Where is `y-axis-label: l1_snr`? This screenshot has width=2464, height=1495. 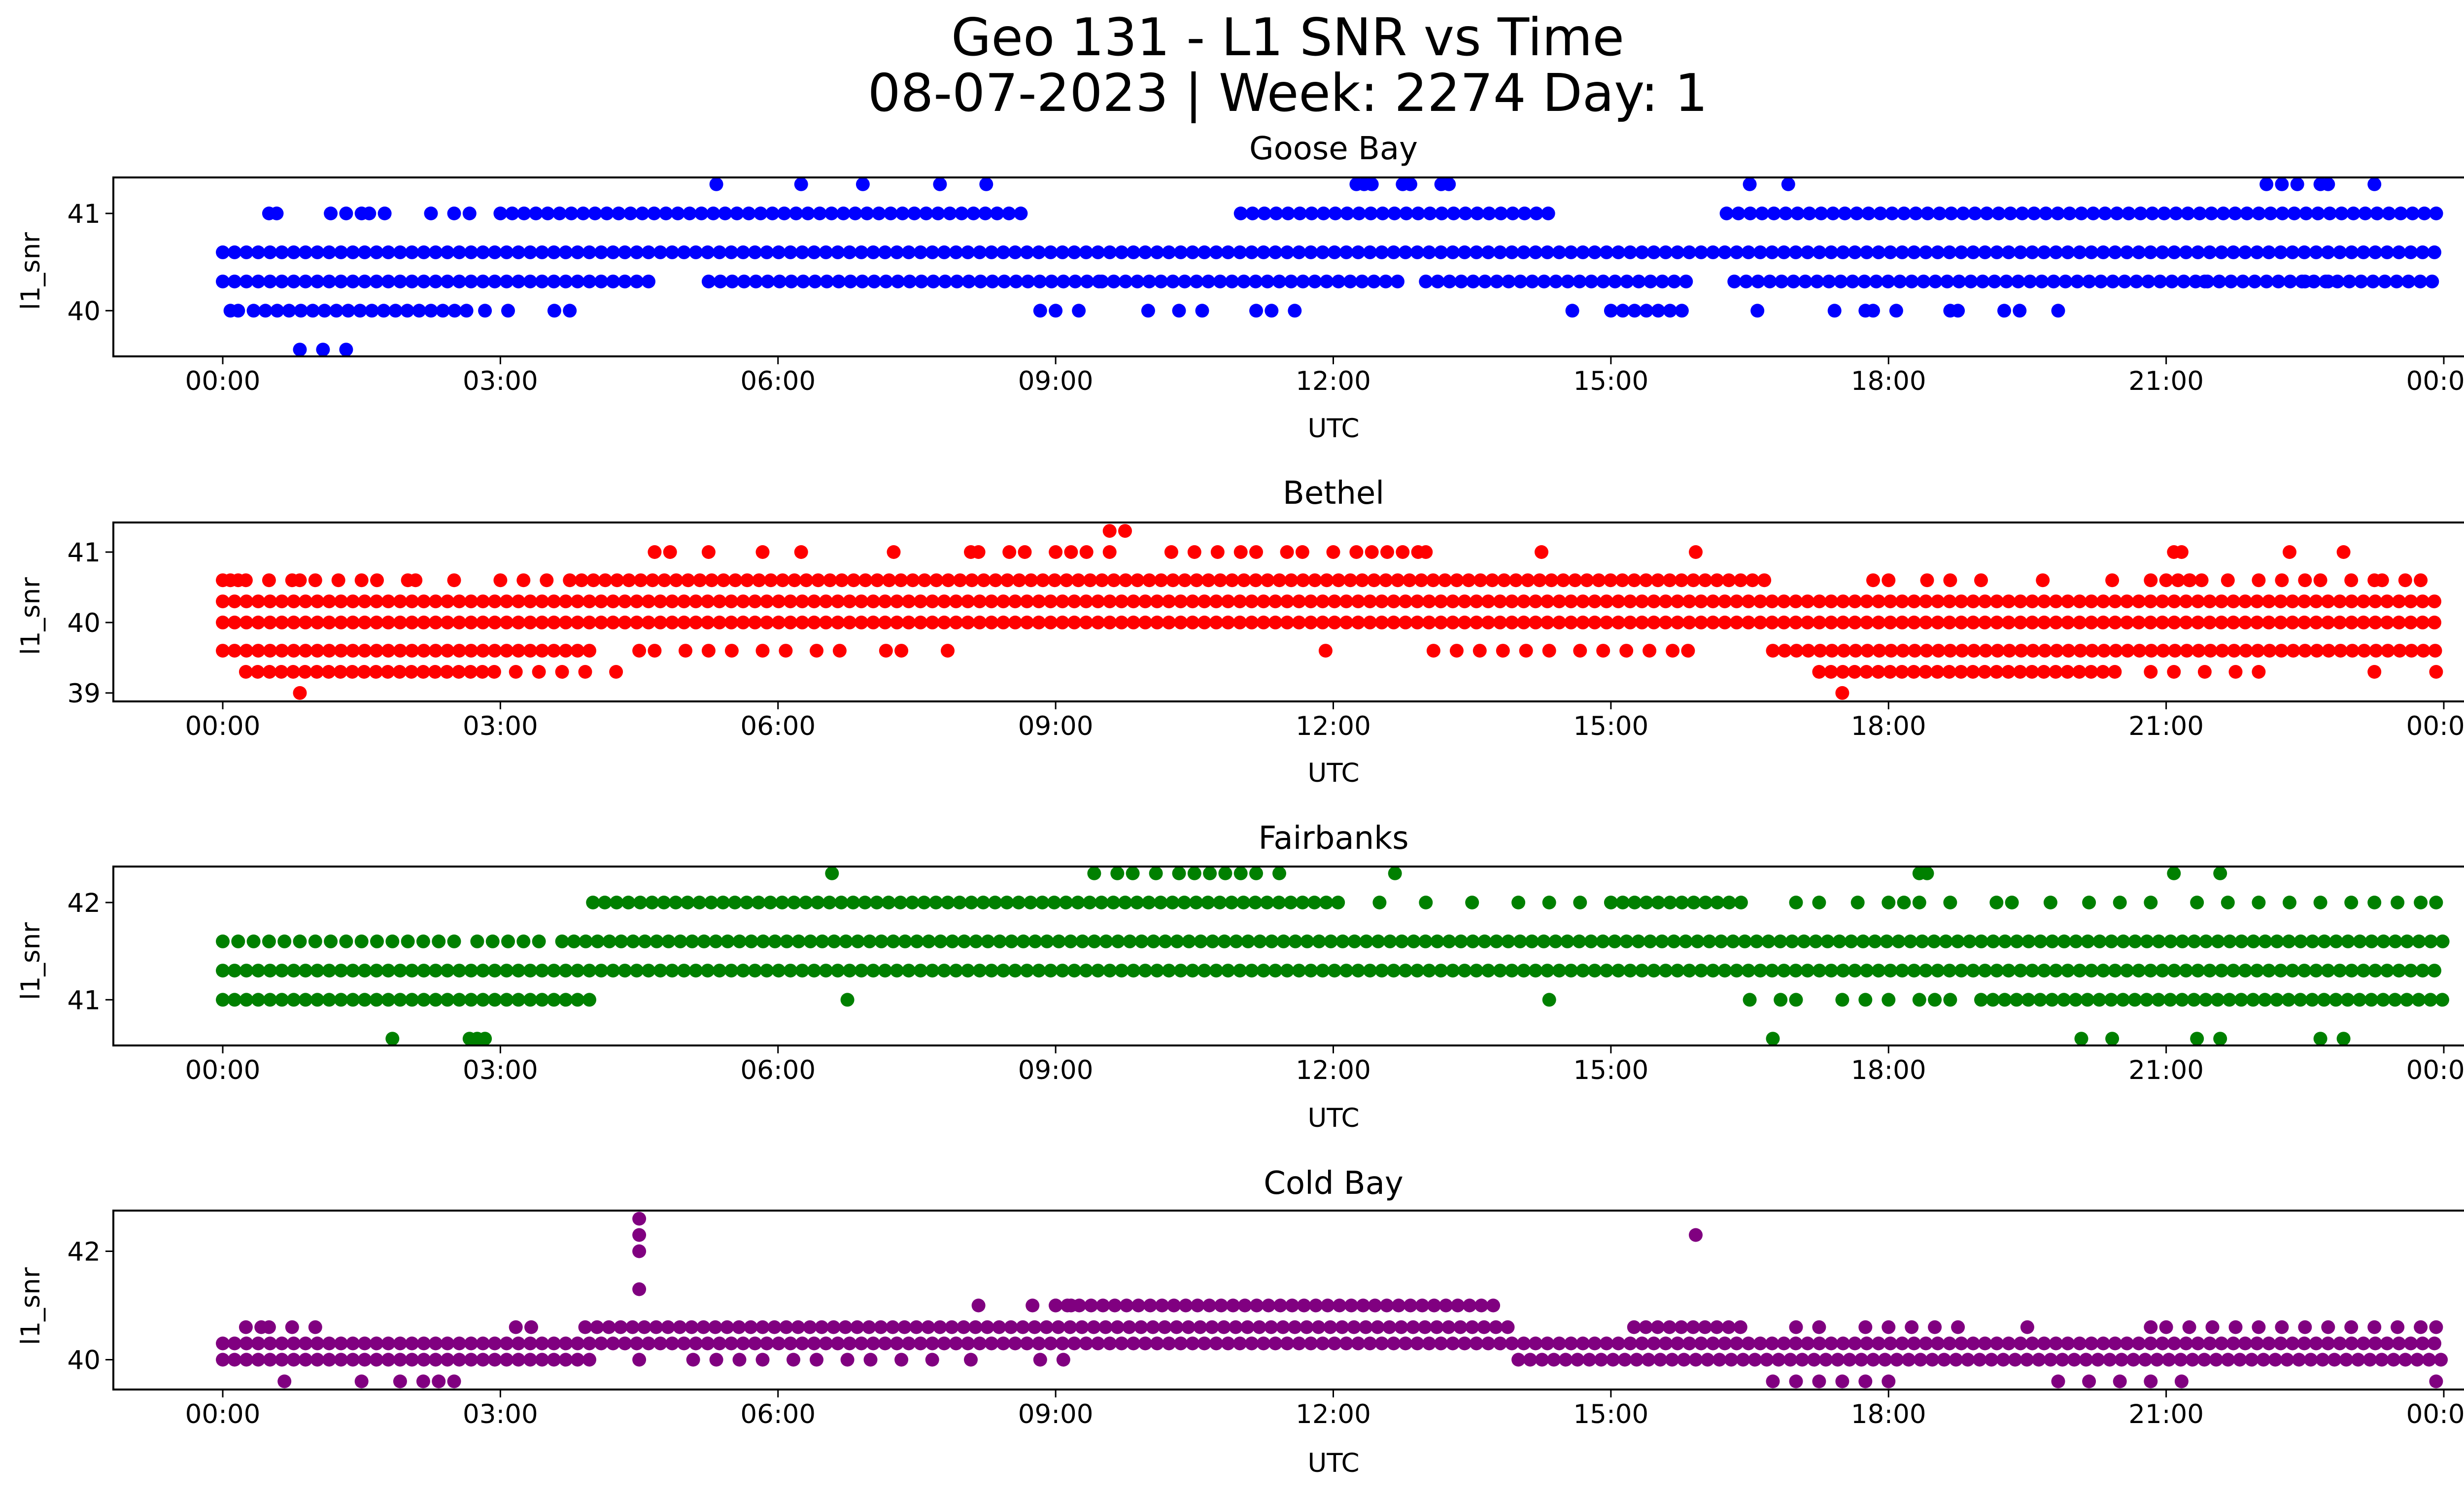 y-axis-label: l1_snr is located at coordinates (31, 616).